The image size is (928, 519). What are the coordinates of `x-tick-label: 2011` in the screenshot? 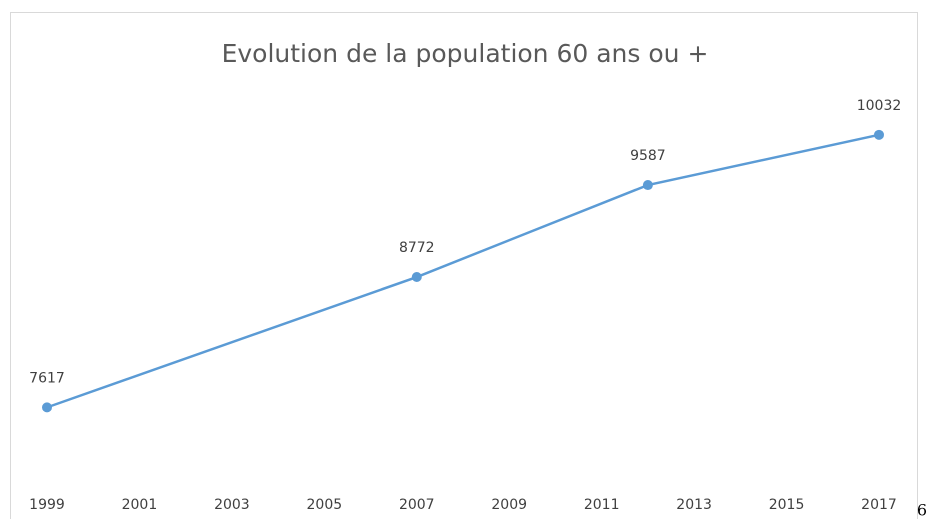 It's located at (602, 505).